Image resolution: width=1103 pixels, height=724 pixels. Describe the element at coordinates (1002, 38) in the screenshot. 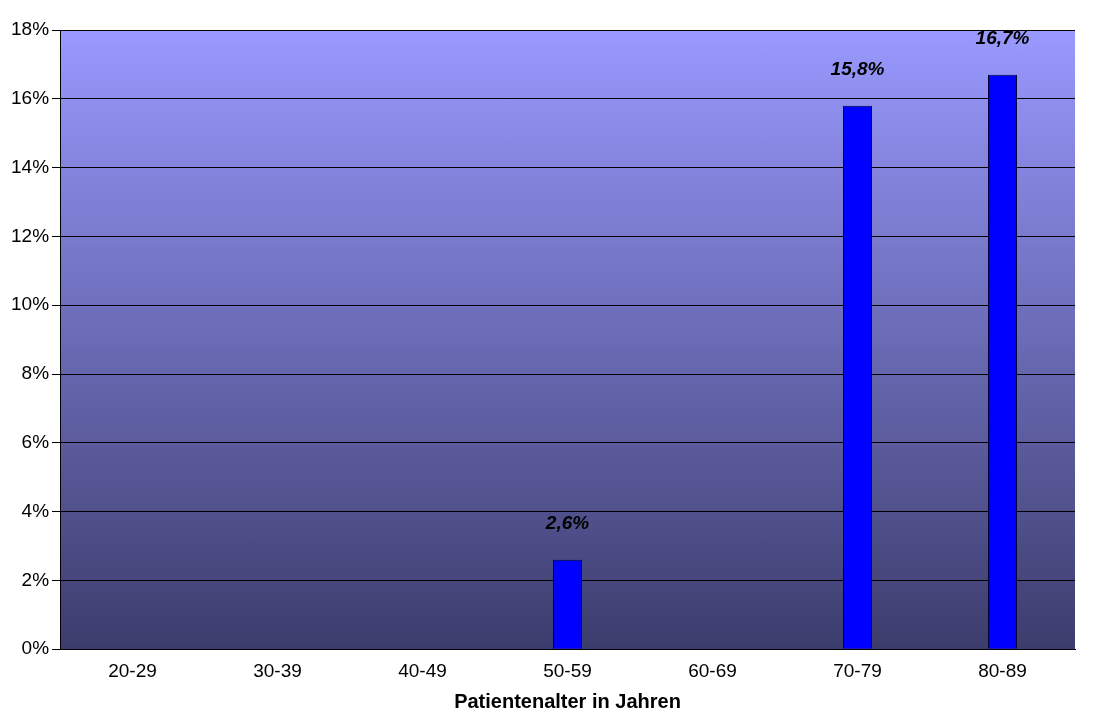

I see `data-label: 16,7%` at that location.